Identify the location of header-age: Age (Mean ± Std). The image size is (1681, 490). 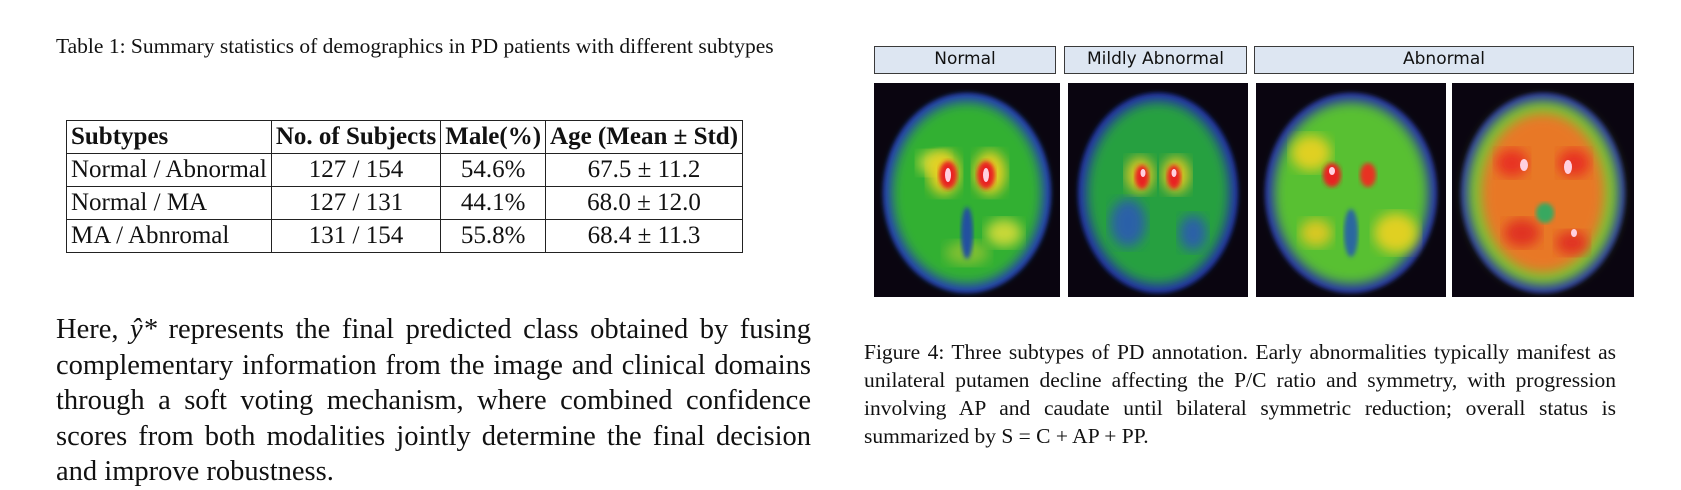
(644, 137).